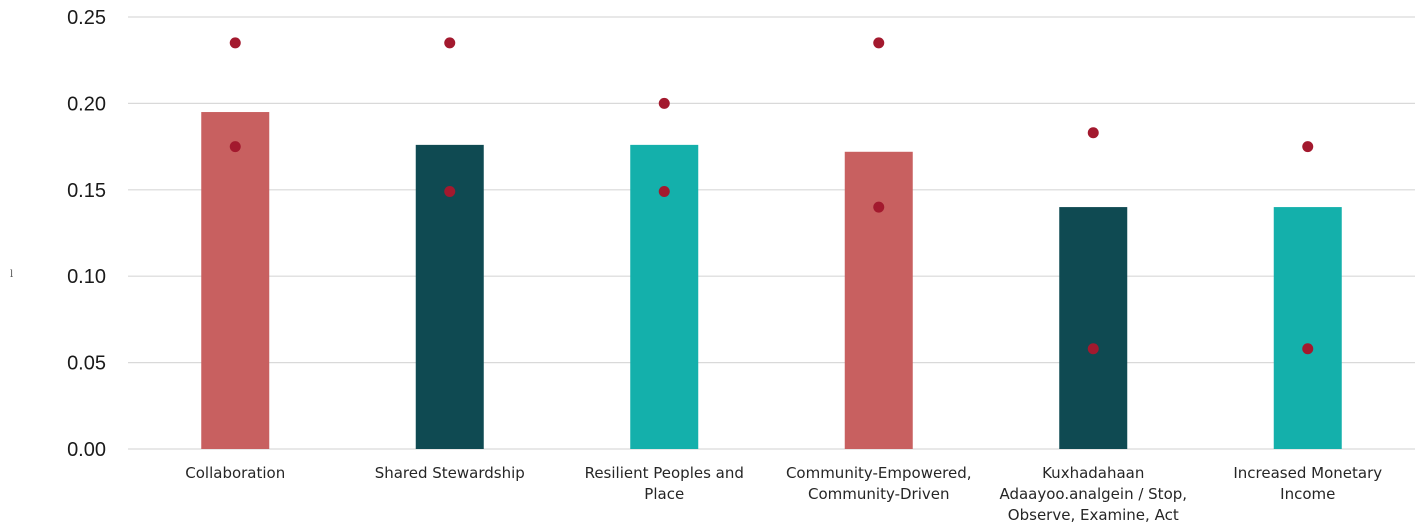 The width and height of the screenshot is (1420, 527). Describe the element at coordinates (86, 191) in the screenshot. I see `y-tick-label: 0.15` at that location.